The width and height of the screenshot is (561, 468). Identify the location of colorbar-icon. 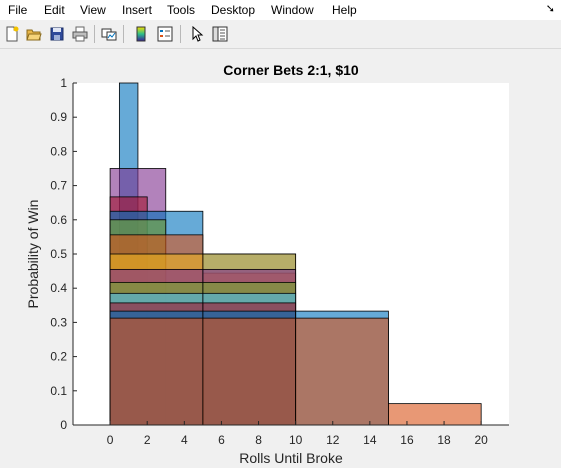
(141, 34).